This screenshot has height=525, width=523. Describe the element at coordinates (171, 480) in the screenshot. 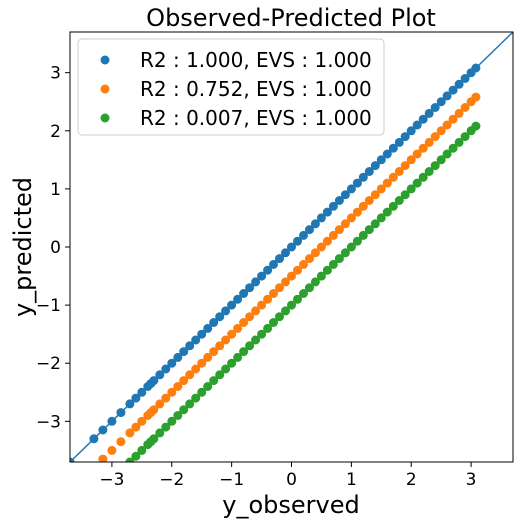

I see `x-tick-label: −2` at that location.